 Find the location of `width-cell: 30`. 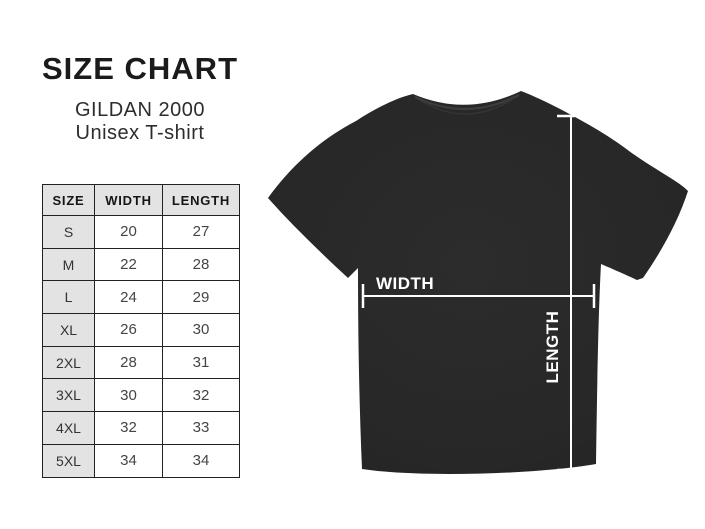

width-cell: 30 is located at coordinates (128, 395).